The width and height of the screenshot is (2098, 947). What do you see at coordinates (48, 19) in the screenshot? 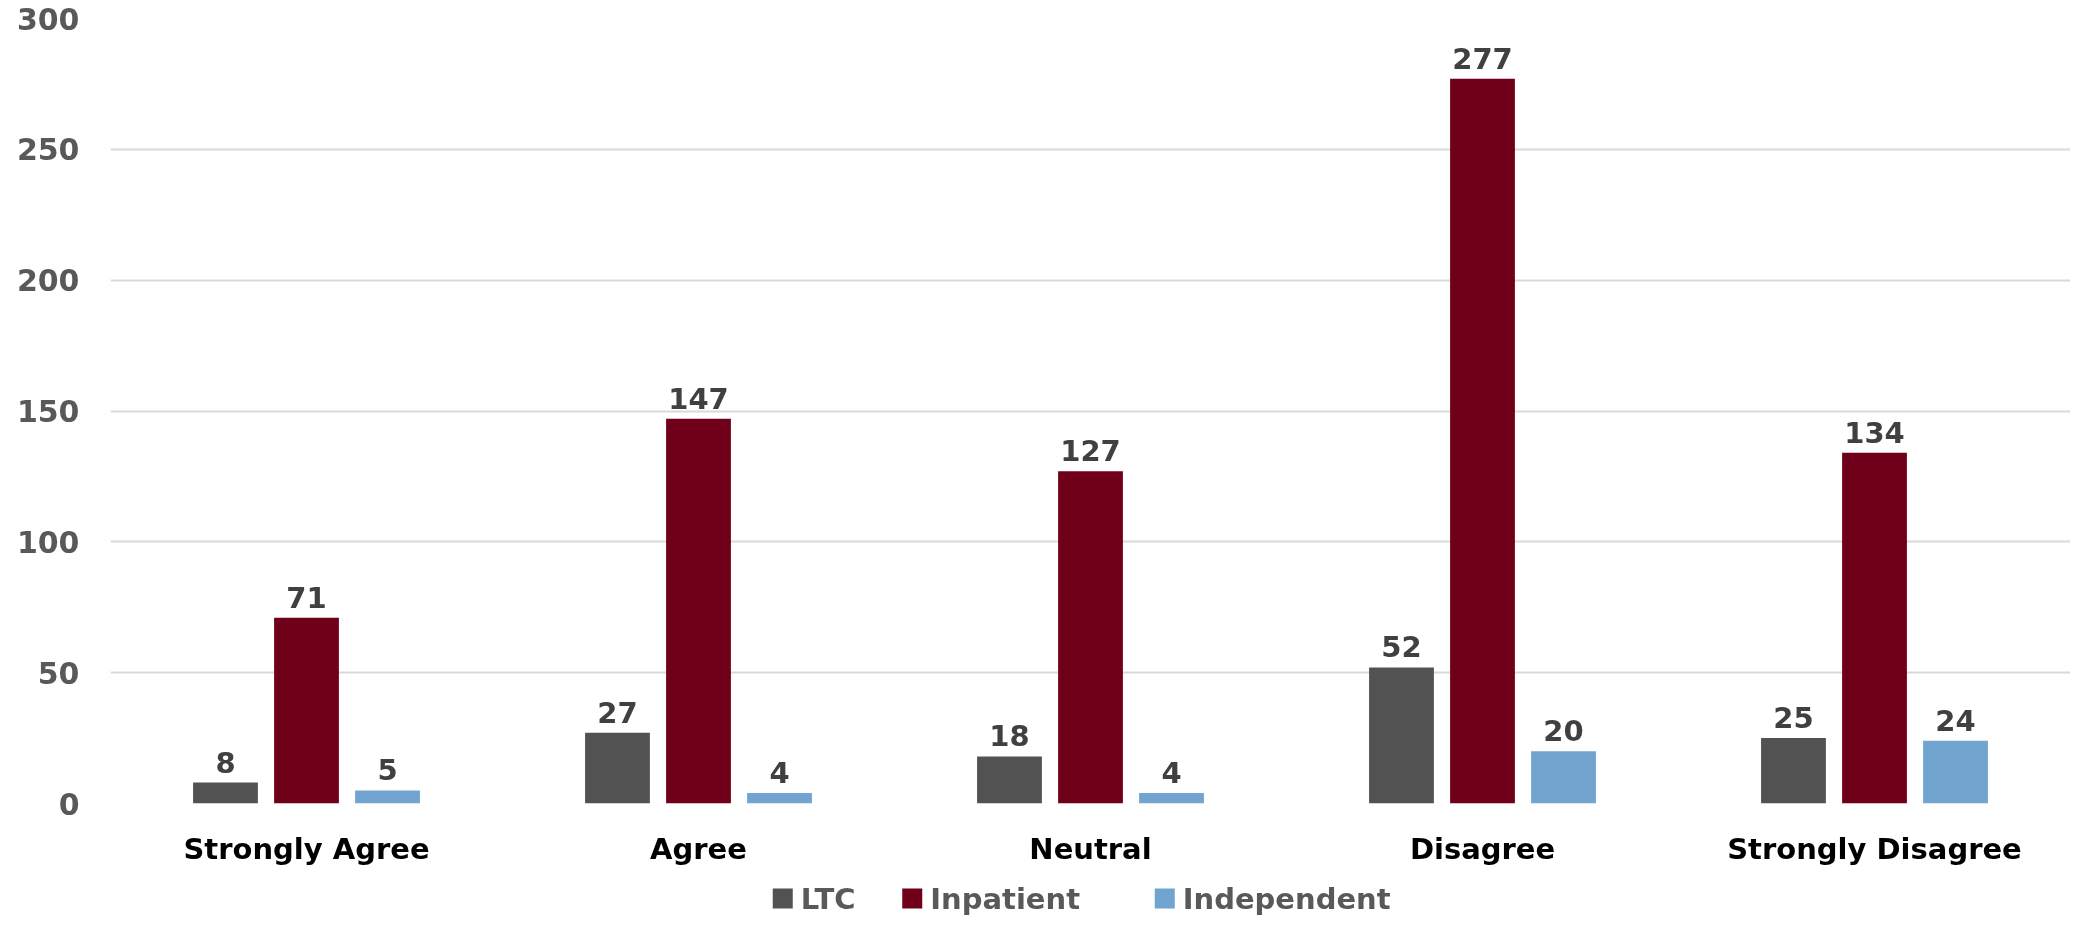
I see `y-tick-label: 300` at bounding box center [48, 19].